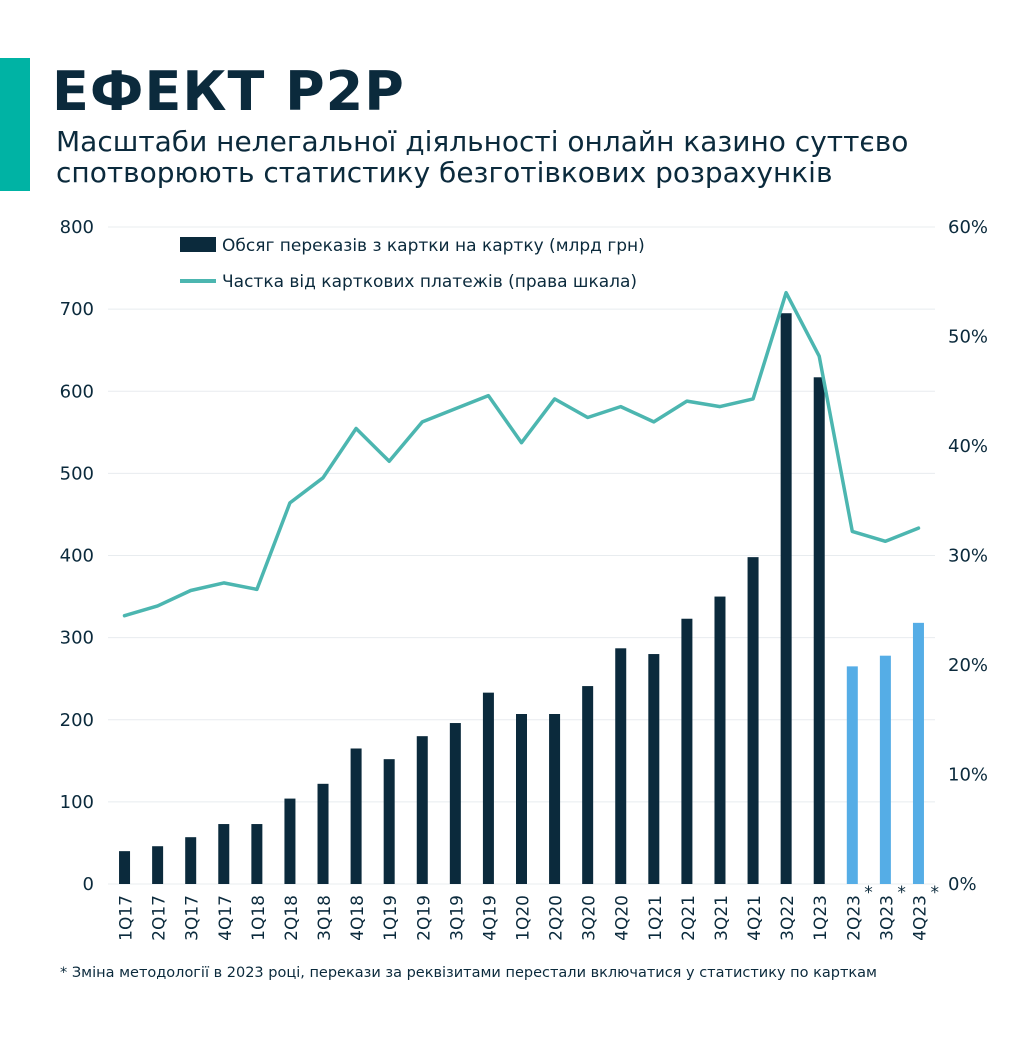 The width and height of the screenshot is (1030, 1050). Describe the element at coordinates (887, 918) in the screenshot. I see `x-tick-label-3Q23: 3Q23` at that location.